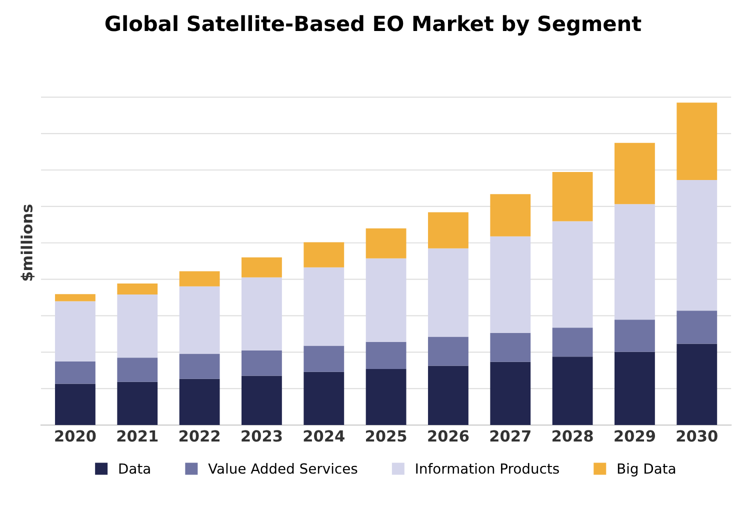 This screenshot has height=506, width=746. I want to click on x-tick-label: 2022, so click(200, 436).